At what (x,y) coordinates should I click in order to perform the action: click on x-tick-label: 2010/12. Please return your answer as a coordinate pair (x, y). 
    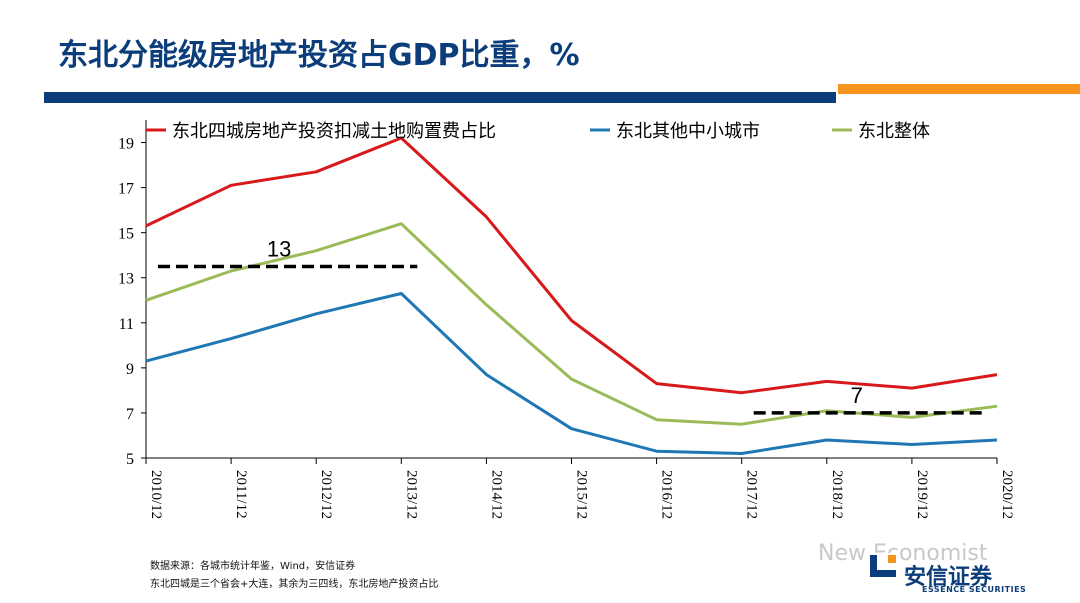
    Looking at the image, I should click on (156, 494).